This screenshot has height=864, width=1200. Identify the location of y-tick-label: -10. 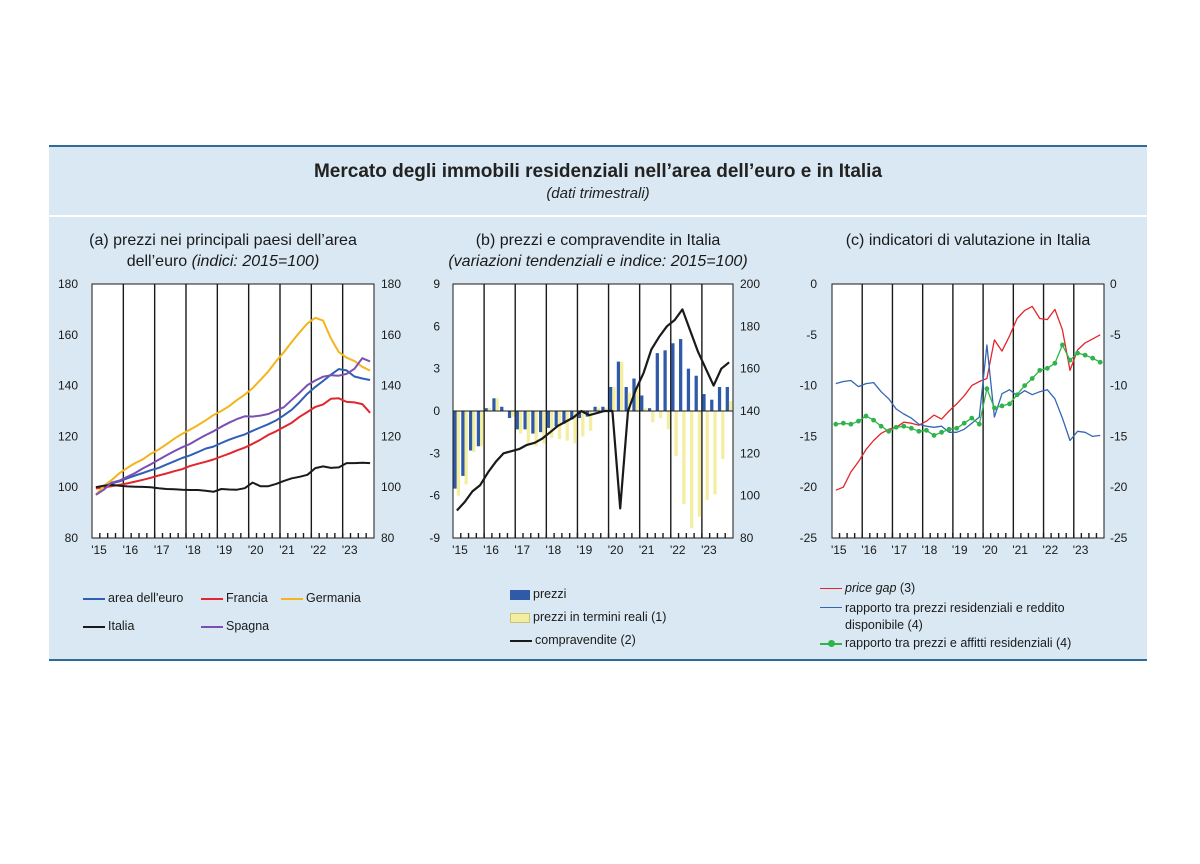
(809, 386).